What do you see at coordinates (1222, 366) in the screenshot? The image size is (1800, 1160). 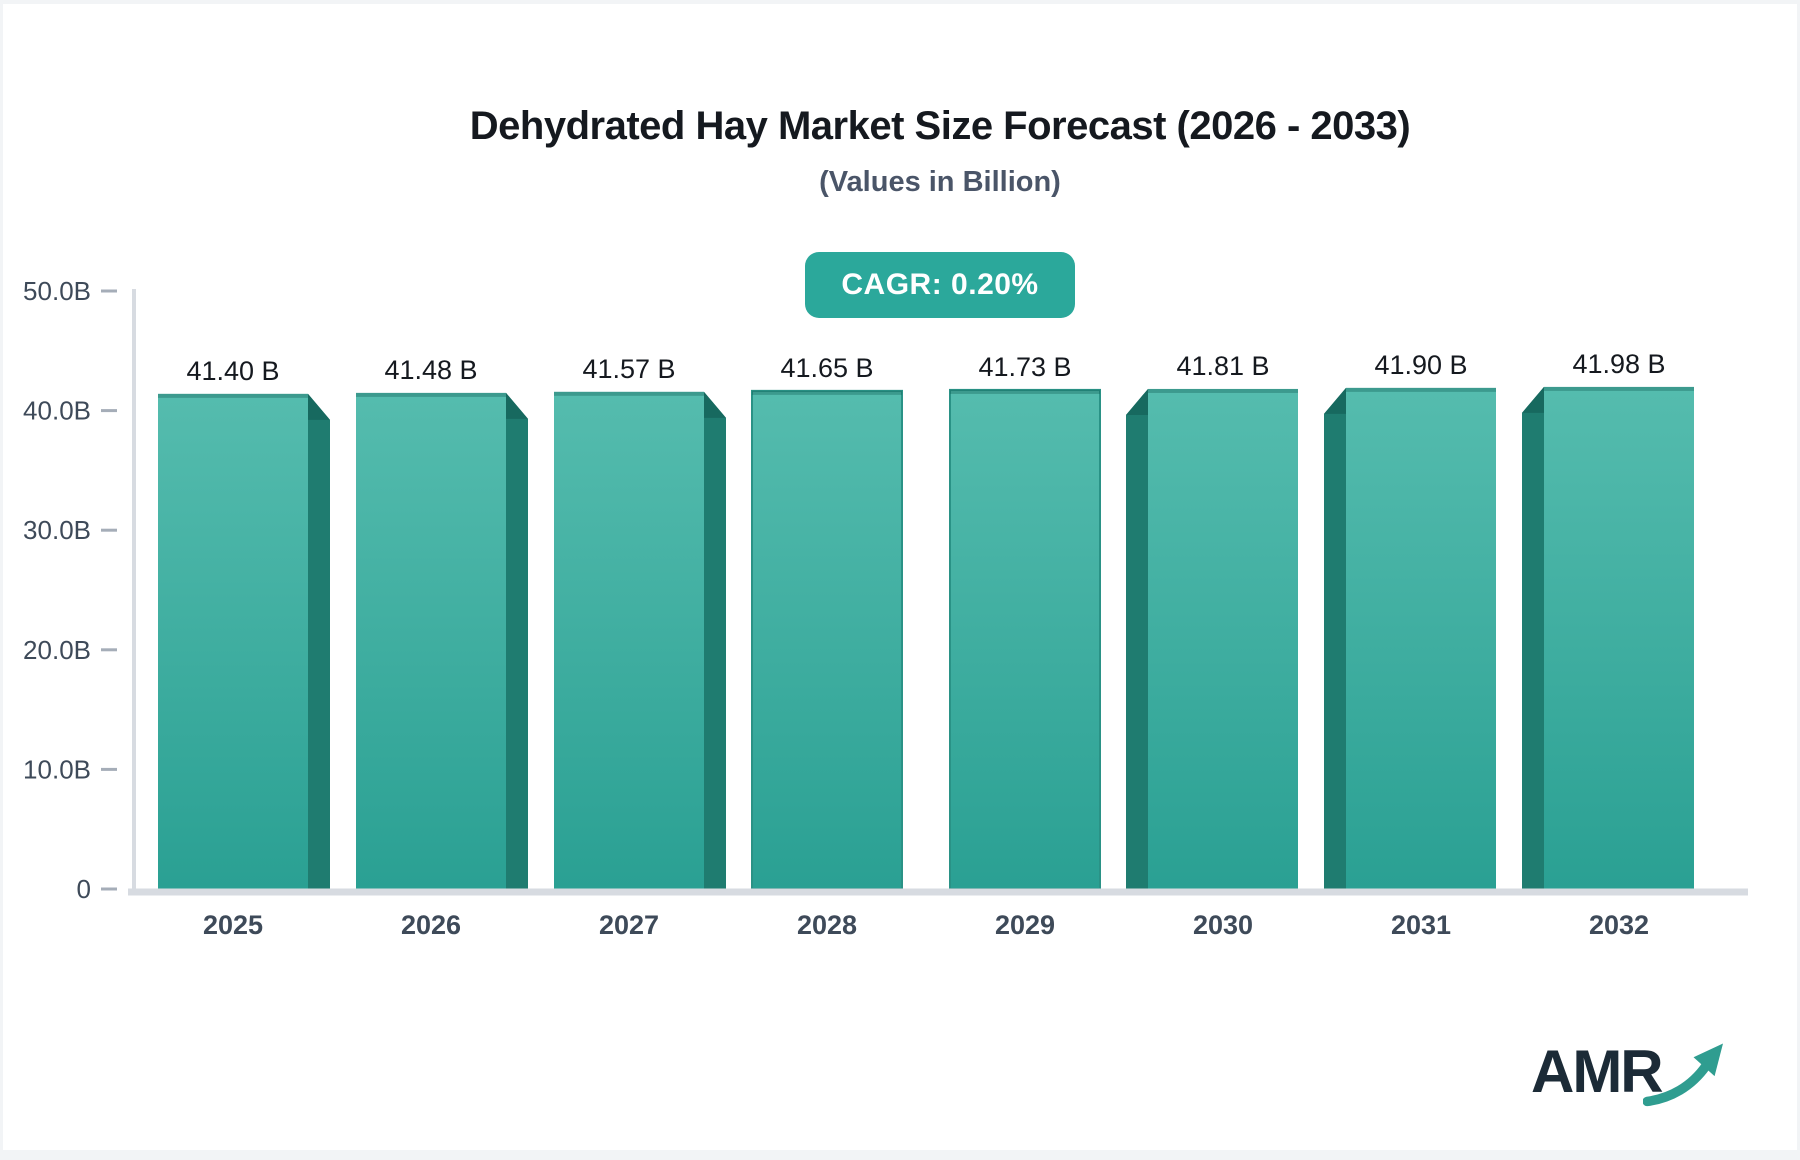 I see `bar-value-label: 41.81 B` at bounding box center [1222, 366].